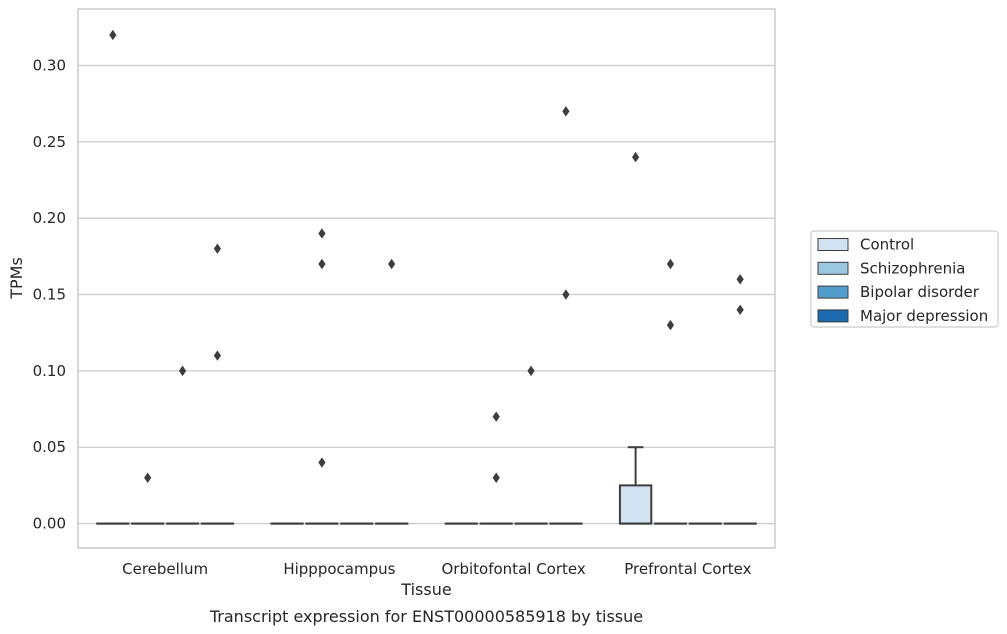  Describe the element at coordinates (635, 504) in the screenshot. I see `box-iqr` at that location.